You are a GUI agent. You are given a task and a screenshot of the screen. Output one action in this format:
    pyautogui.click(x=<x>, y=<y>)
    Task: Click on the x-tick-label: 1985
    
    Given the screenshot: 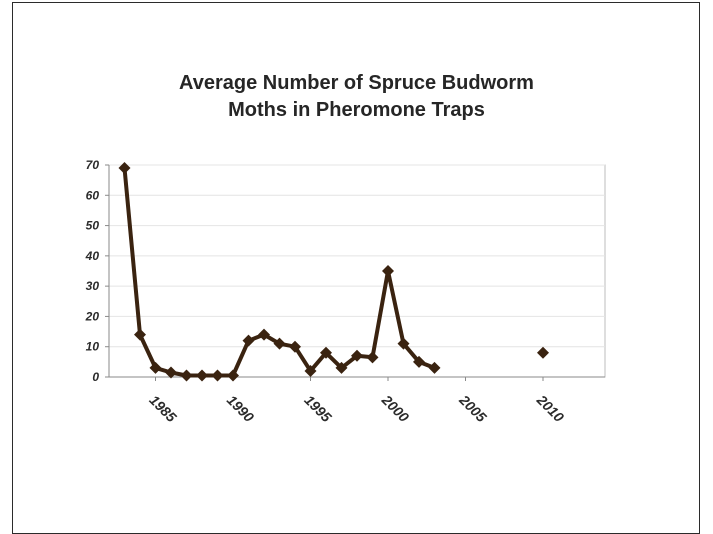 What is the action you would take?
    pyautogui.click(x=162, y=408)
    